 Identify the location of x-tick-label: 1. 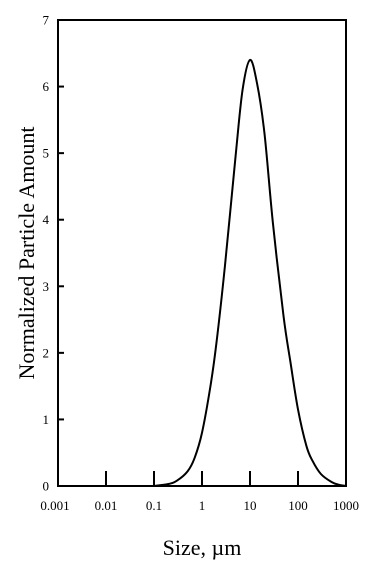
(202, 505).